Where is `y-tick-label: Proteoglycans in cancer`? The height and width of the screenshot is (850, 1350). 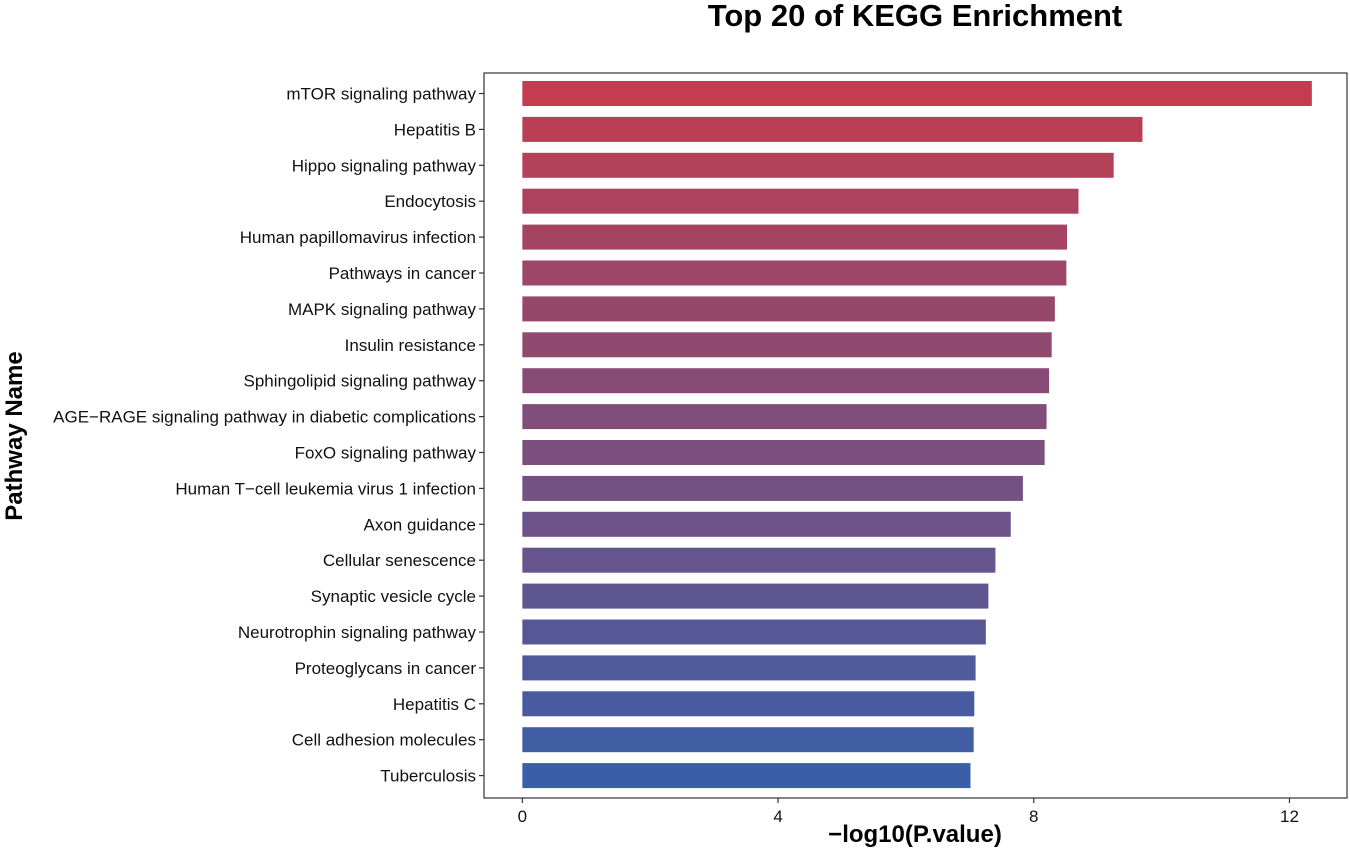 y-tick-label: Proteoglycans in cancer is located at coordinates (386, 668).